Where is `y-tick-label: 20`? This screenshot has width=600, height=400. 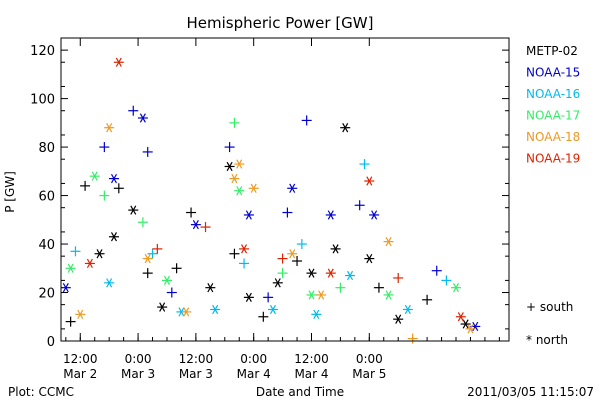
y-tick-label: 20 is located at coordinates (46, 294).